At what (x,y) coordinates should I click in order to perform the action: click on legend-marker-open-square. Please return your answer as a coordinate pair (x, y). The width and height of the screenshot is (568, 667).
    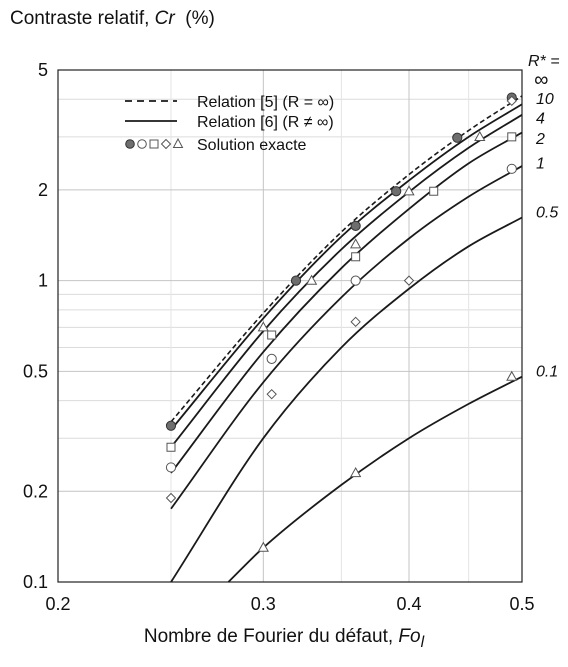
    Looking at the image, I should click on (154, 144).